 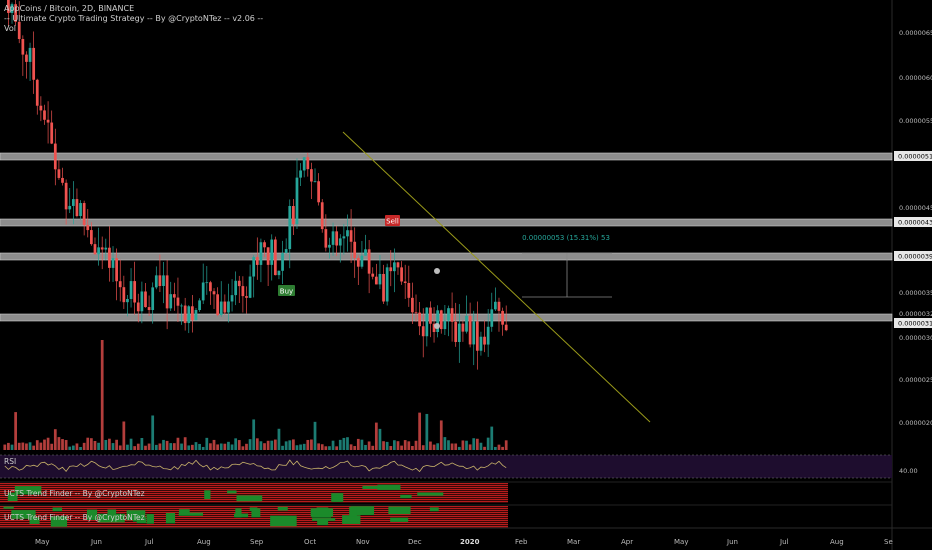 What do you see at coordinates (446, 317) in the screenshot?
I see `support-band` at bounding box center [446, 317].